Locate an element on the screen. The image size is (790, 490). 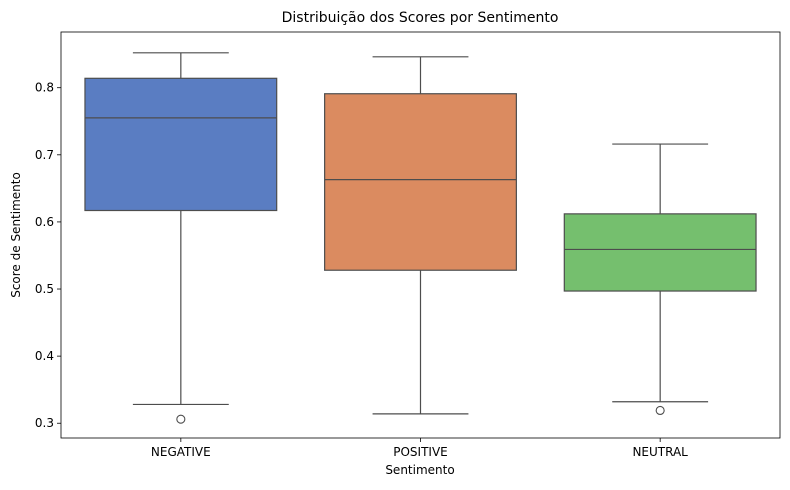
y-tick-label: 0.5 is located at coordinates (44, 289).